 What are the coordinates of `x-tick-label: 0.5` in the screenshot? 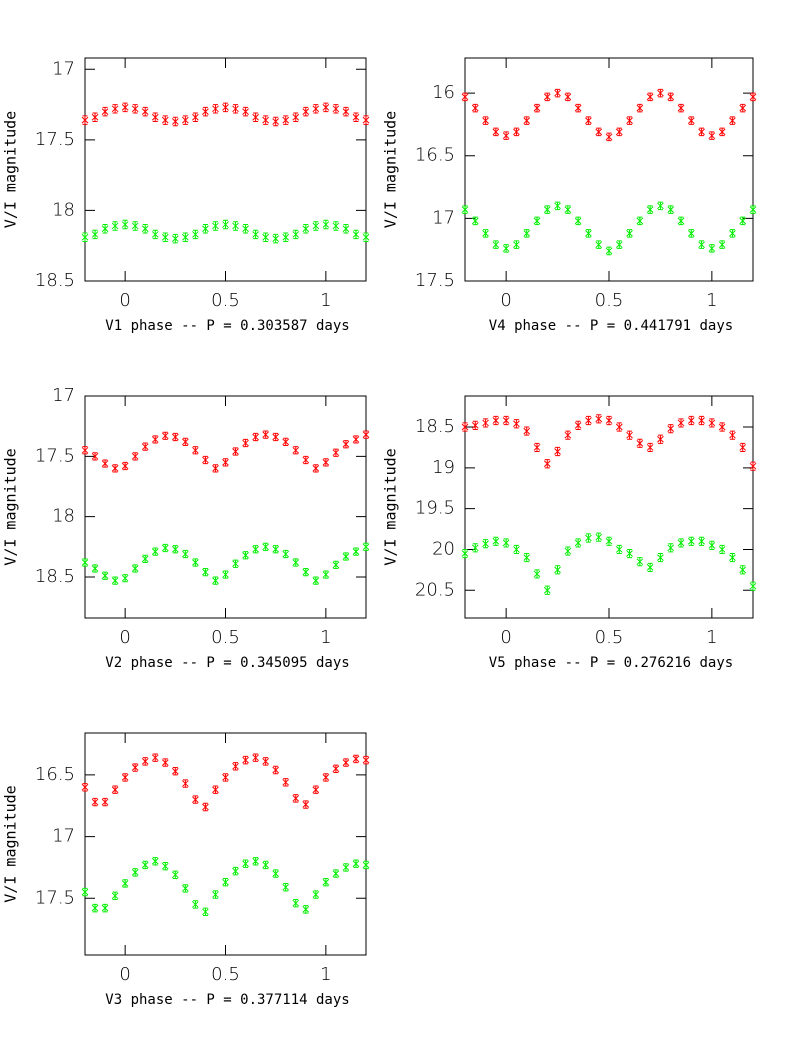 It's located at (609, 300).